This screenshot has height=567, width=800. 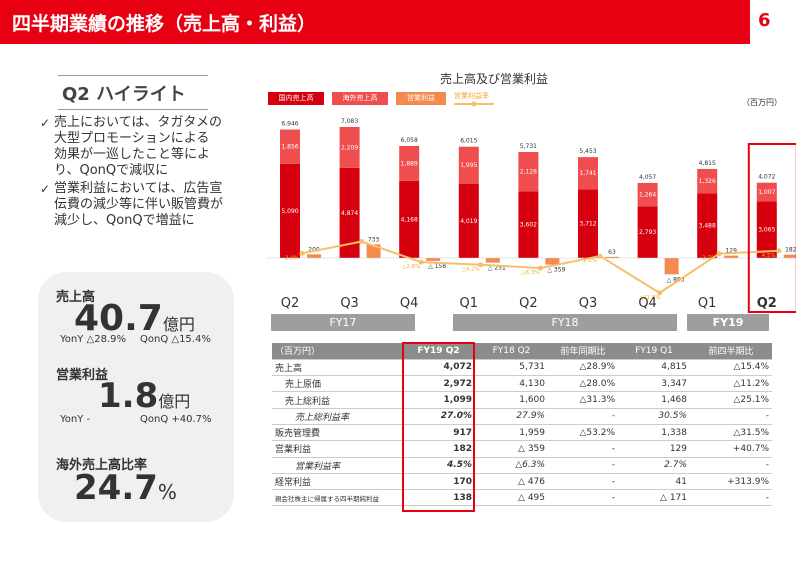 I want to click on label-domestic: 2,793, so click(x=647, y=232).